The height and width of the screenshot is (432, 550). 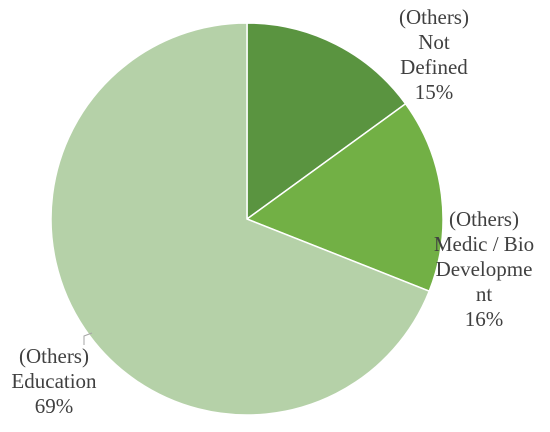 I want to click on slice-label-line: 69%, so click(x=54, y=406).